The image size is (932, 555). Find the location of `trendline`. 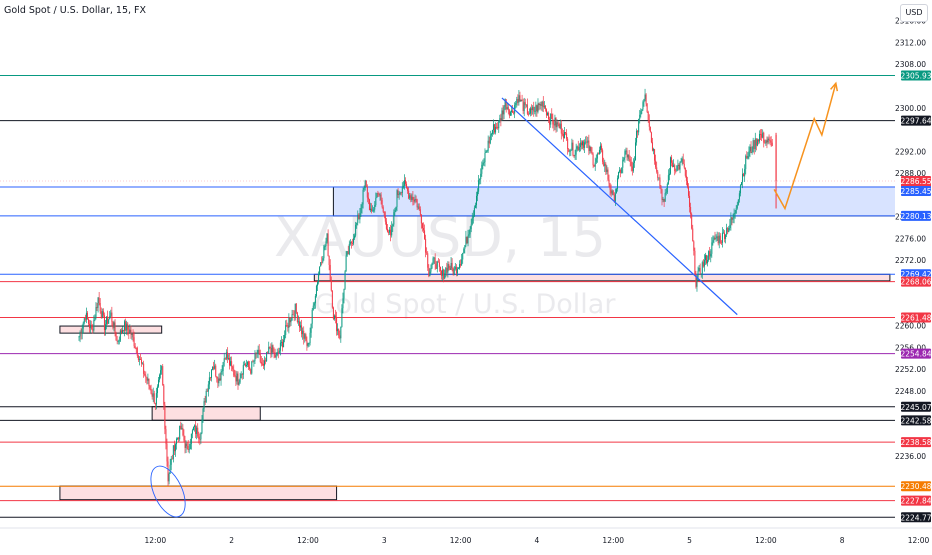

trendline is located at coordinates (619, 206).